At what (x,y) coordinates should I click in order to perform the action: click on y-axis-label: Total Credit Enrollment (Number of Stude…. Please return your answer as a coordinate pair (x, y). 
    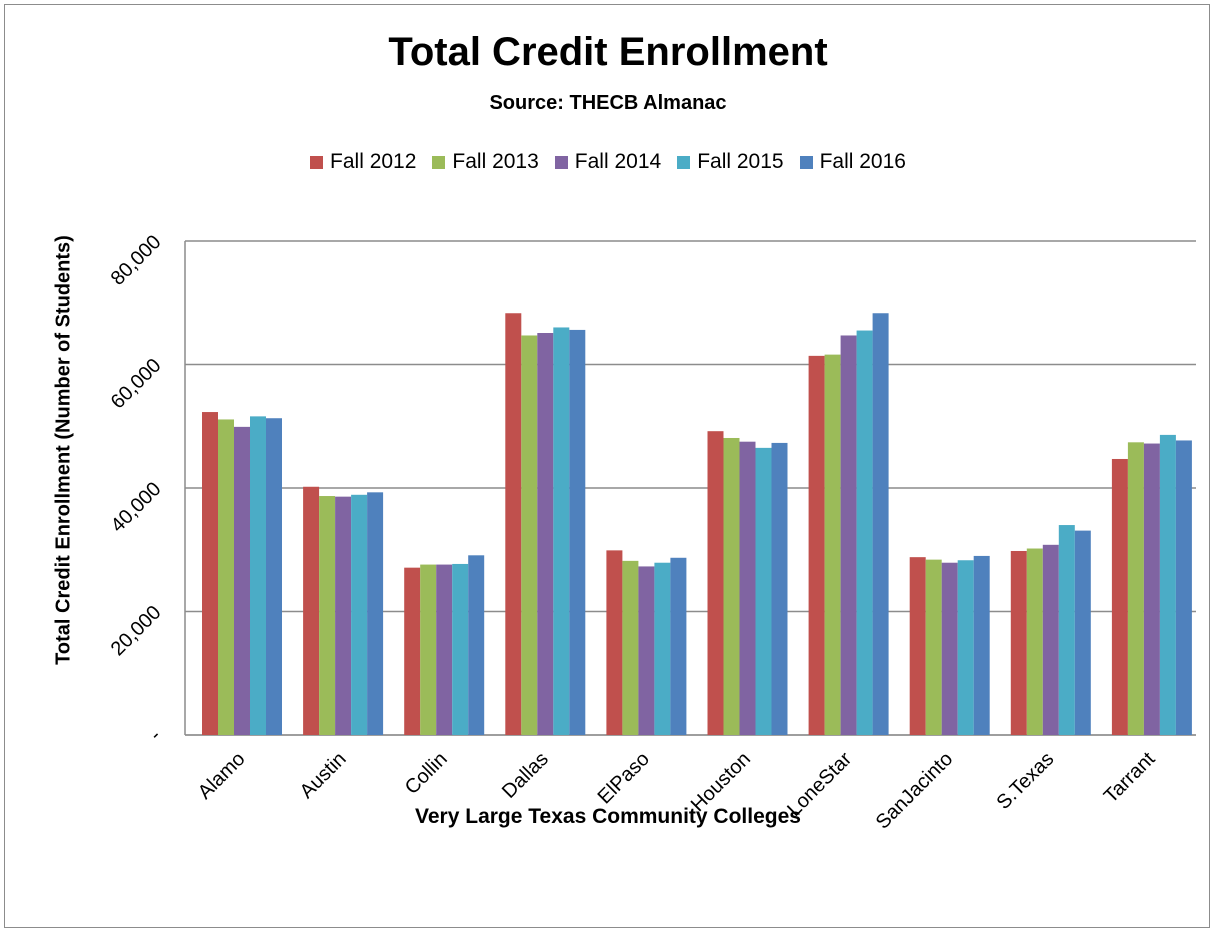
    Looking at the image, I should click on (63, 450).